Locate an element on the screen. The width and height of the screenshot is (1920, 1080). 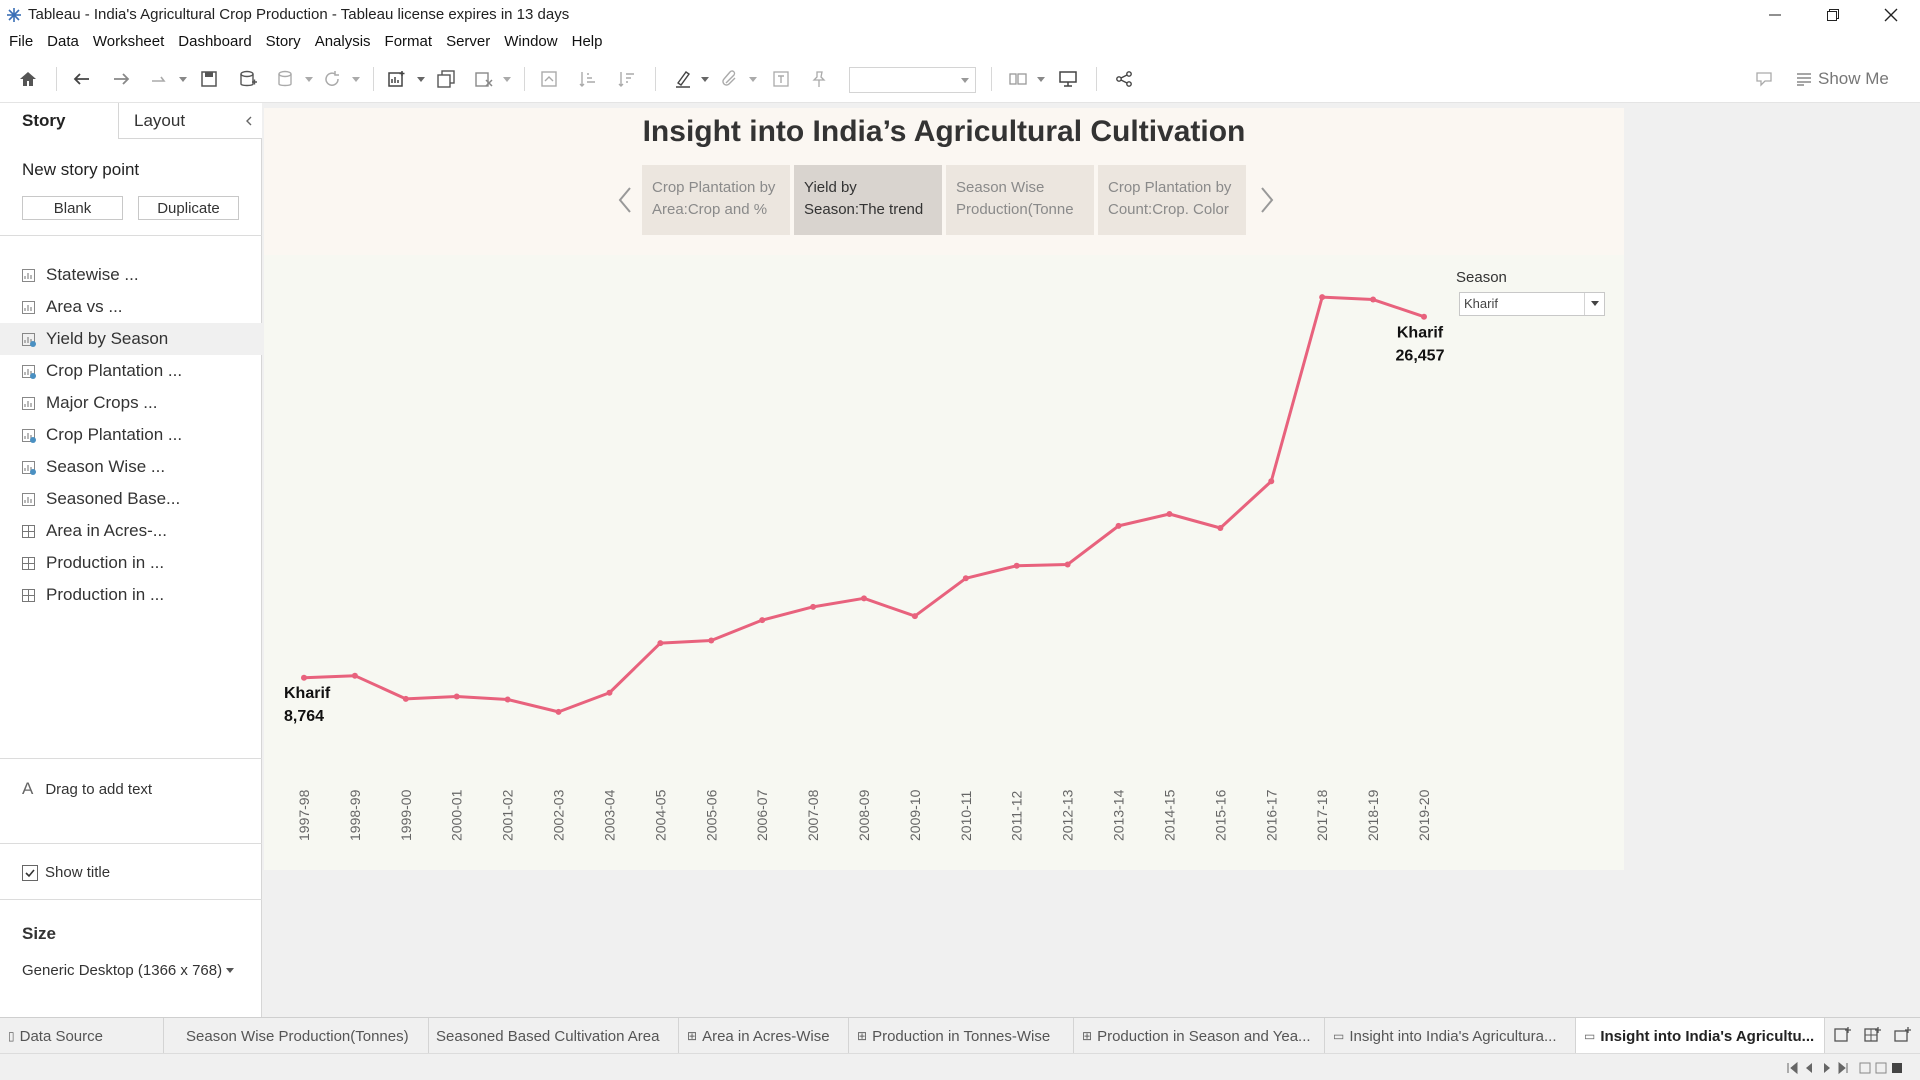
tab-dashboard: ⊞ Area in Acres-Wise is located at coordinates (764, 1036).